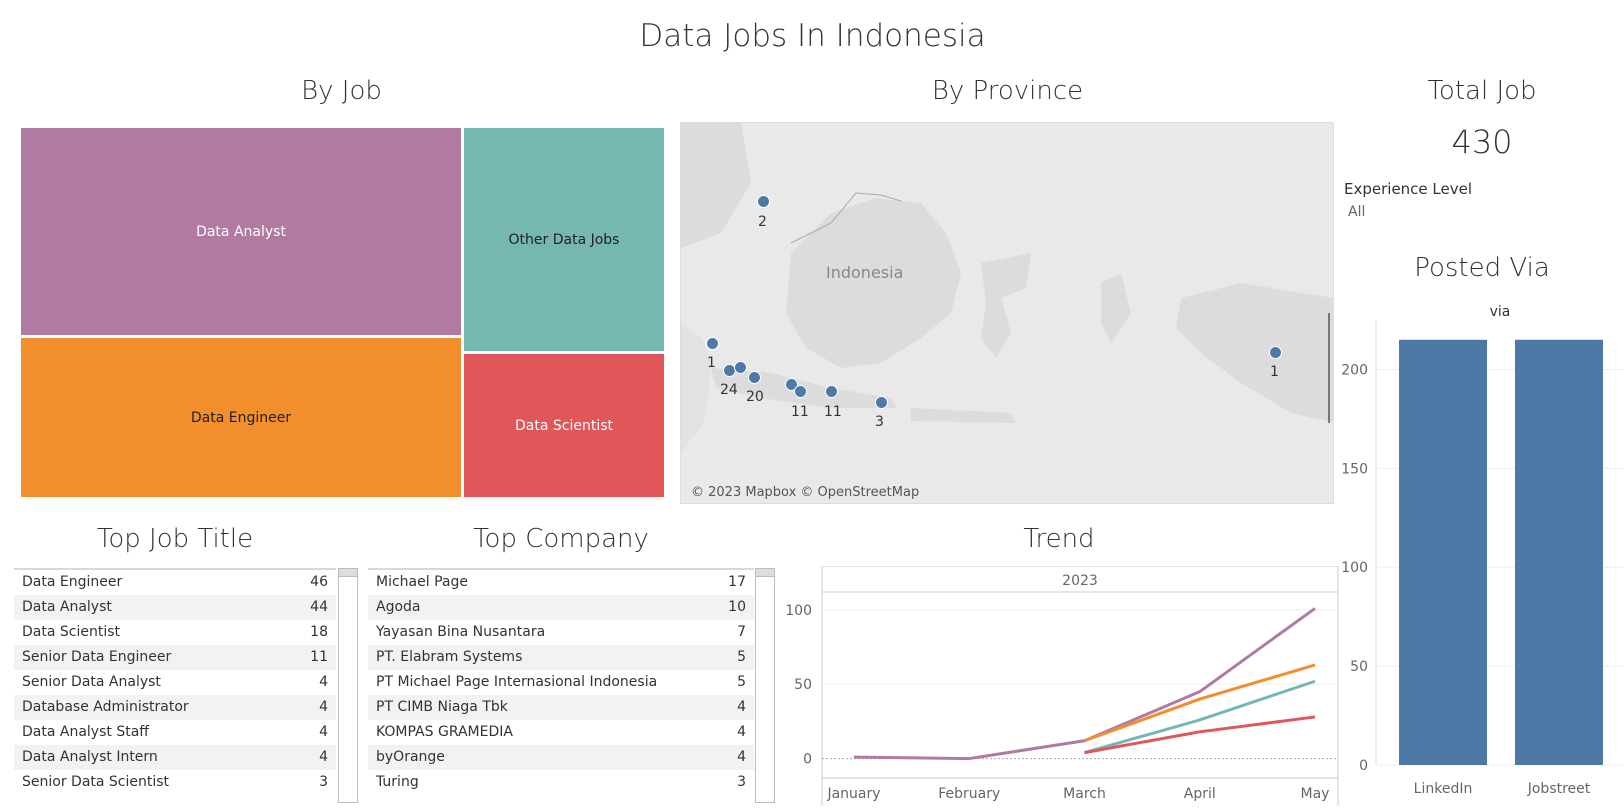 The height and width of the screenshot is (811, 1624). Describe the element at coordinates (1059, 539) in the screenshot. I see `trend-title: Trend` at that location.